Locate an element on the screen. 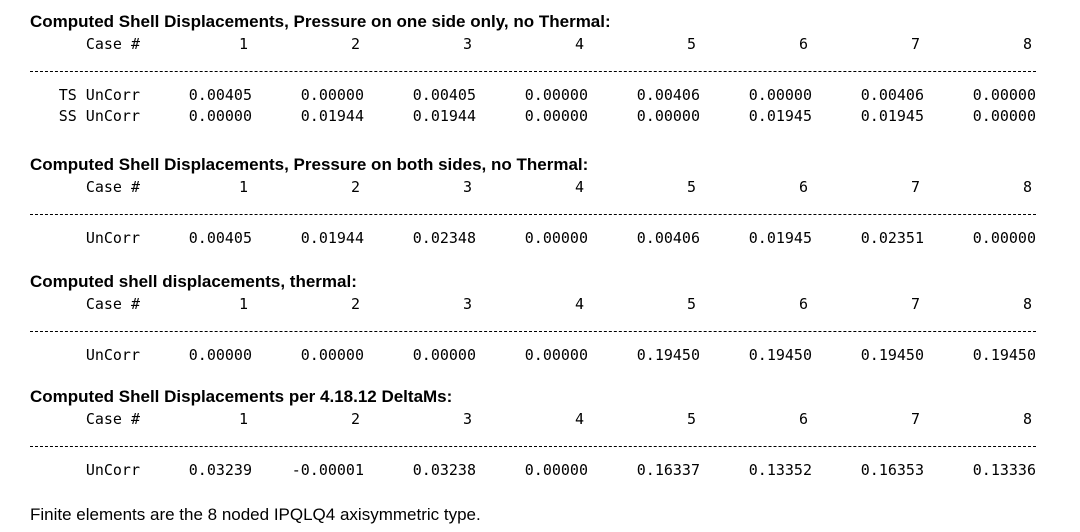  cell-value: 0.16353 is located at coordinates (892, 470).